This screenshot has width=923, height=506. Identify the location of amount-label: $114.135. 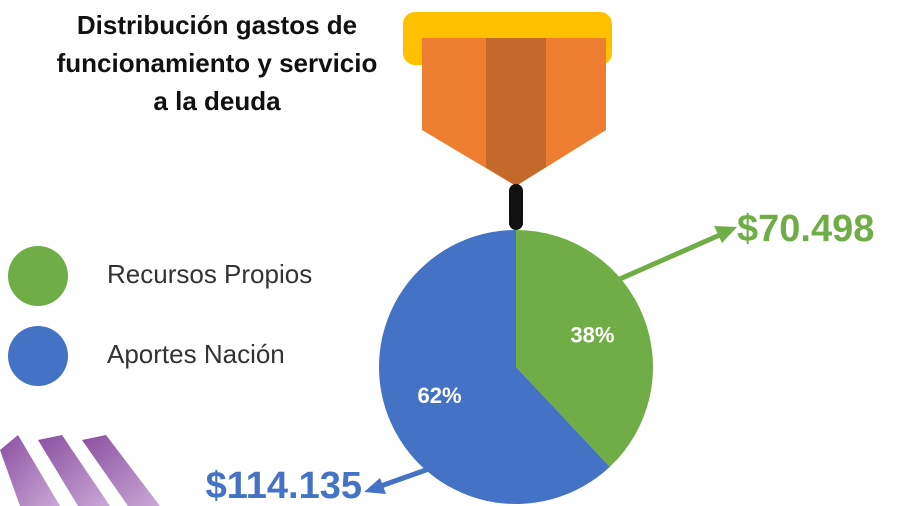
(284, 485).